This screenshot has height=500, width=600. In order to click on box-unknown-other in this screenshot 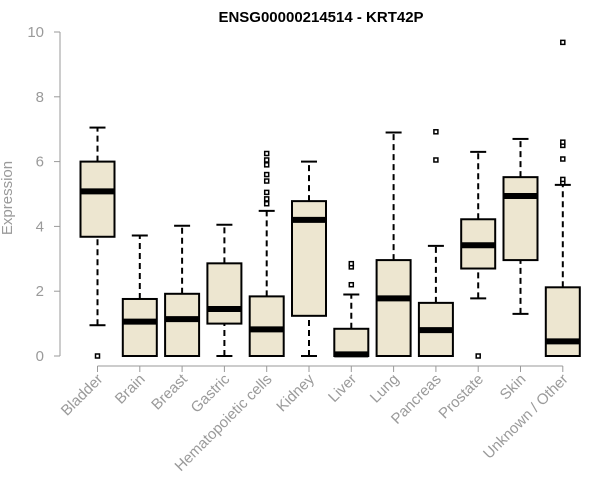, I will do `click(562, 198)`.